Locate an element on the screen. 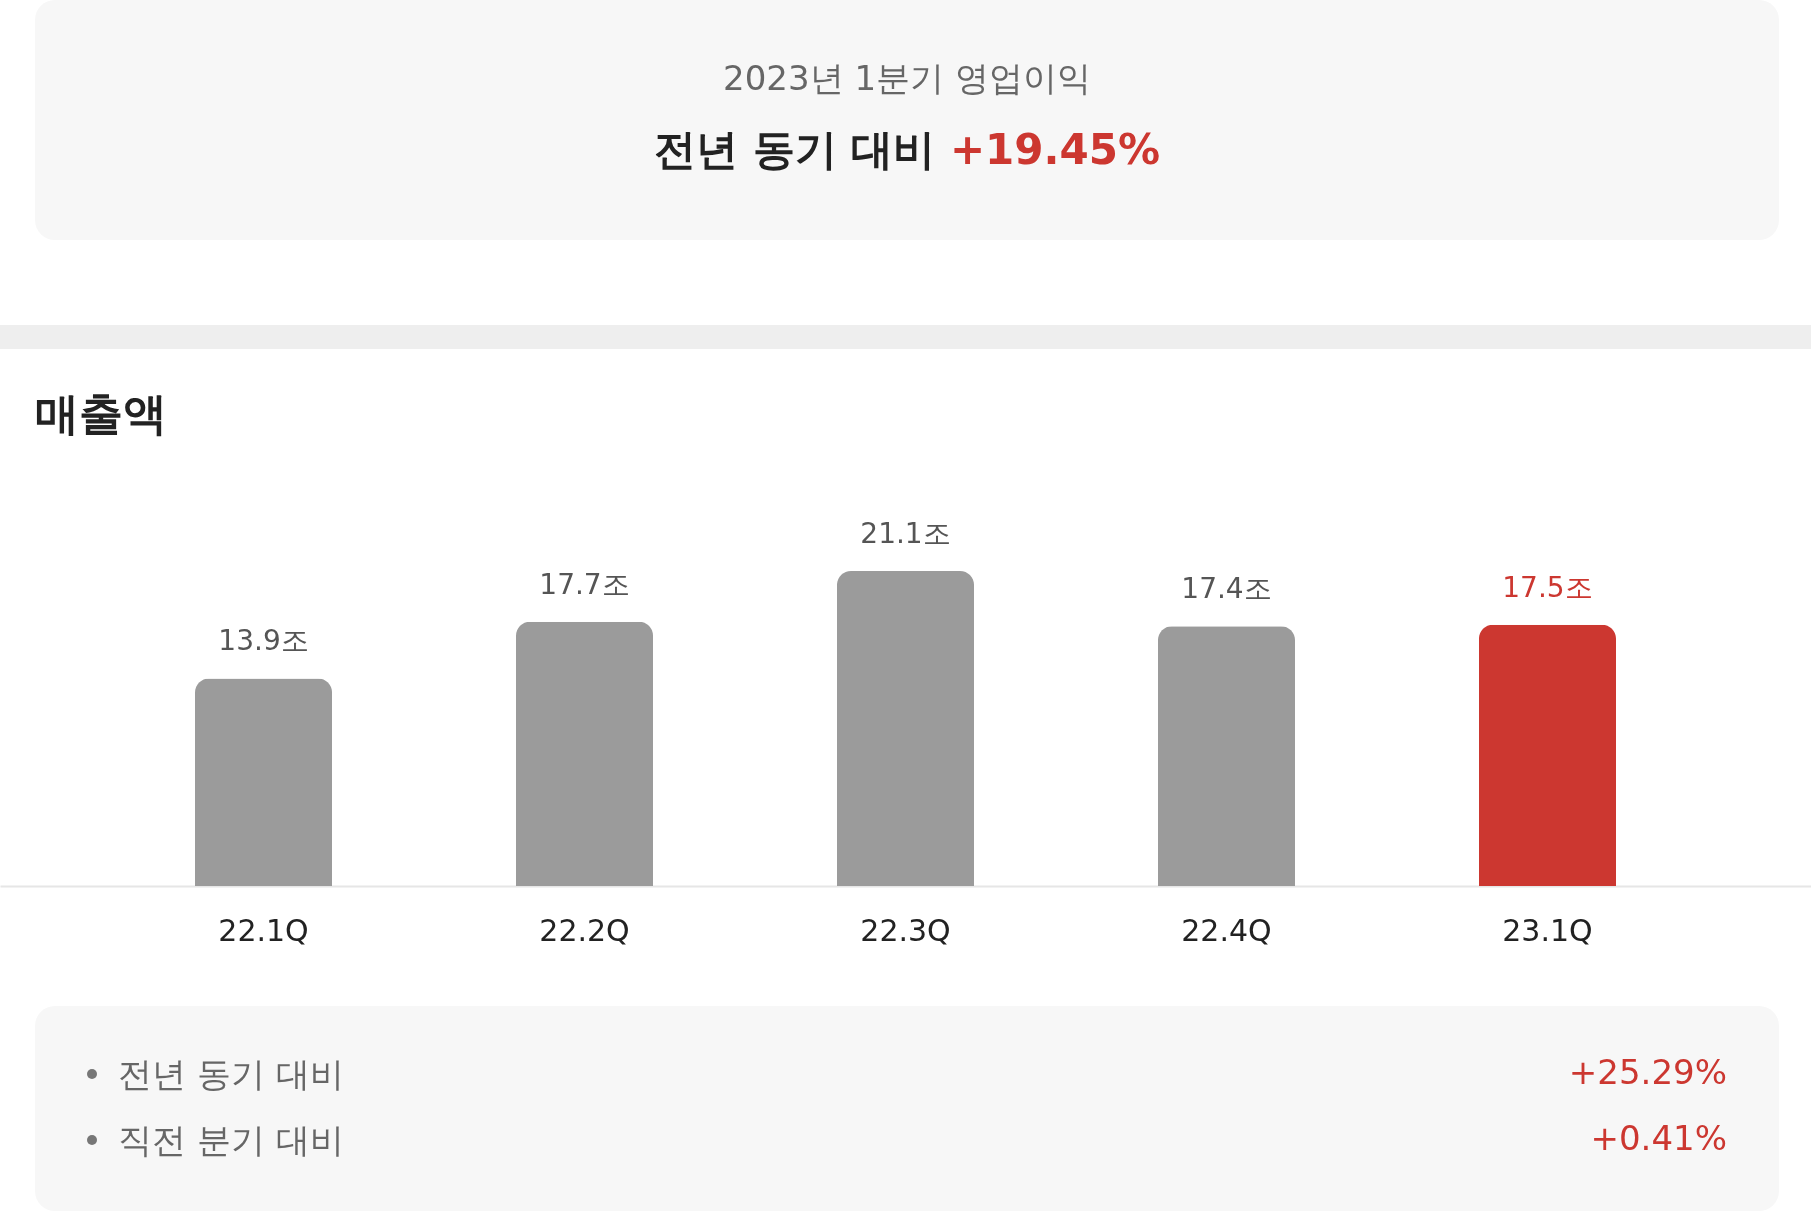 Image resolution: width=1811 pixels, height=1229 pixels. text: +25.29% is located at coordinates (1647, 1072).